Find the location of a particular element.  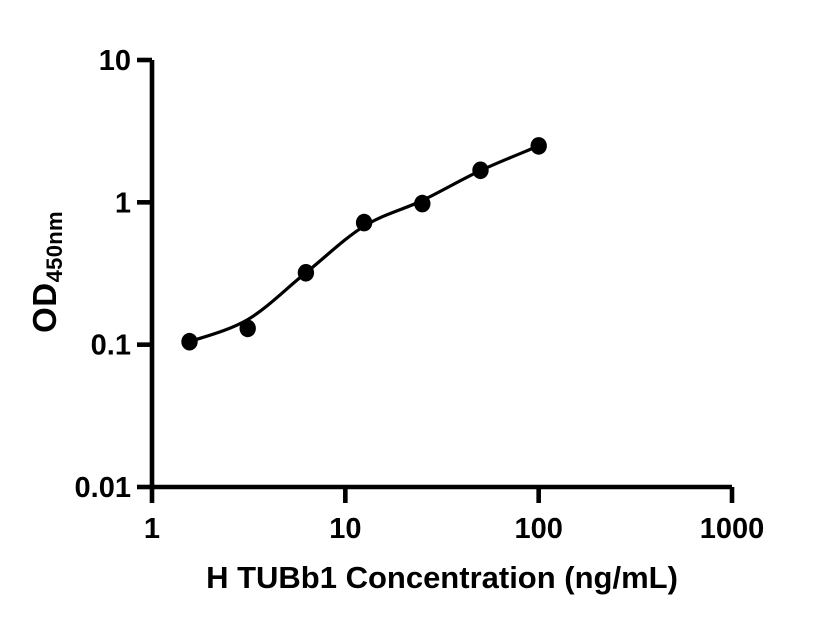

y-axis-title-main: OD is located at coordinates (44, 307).